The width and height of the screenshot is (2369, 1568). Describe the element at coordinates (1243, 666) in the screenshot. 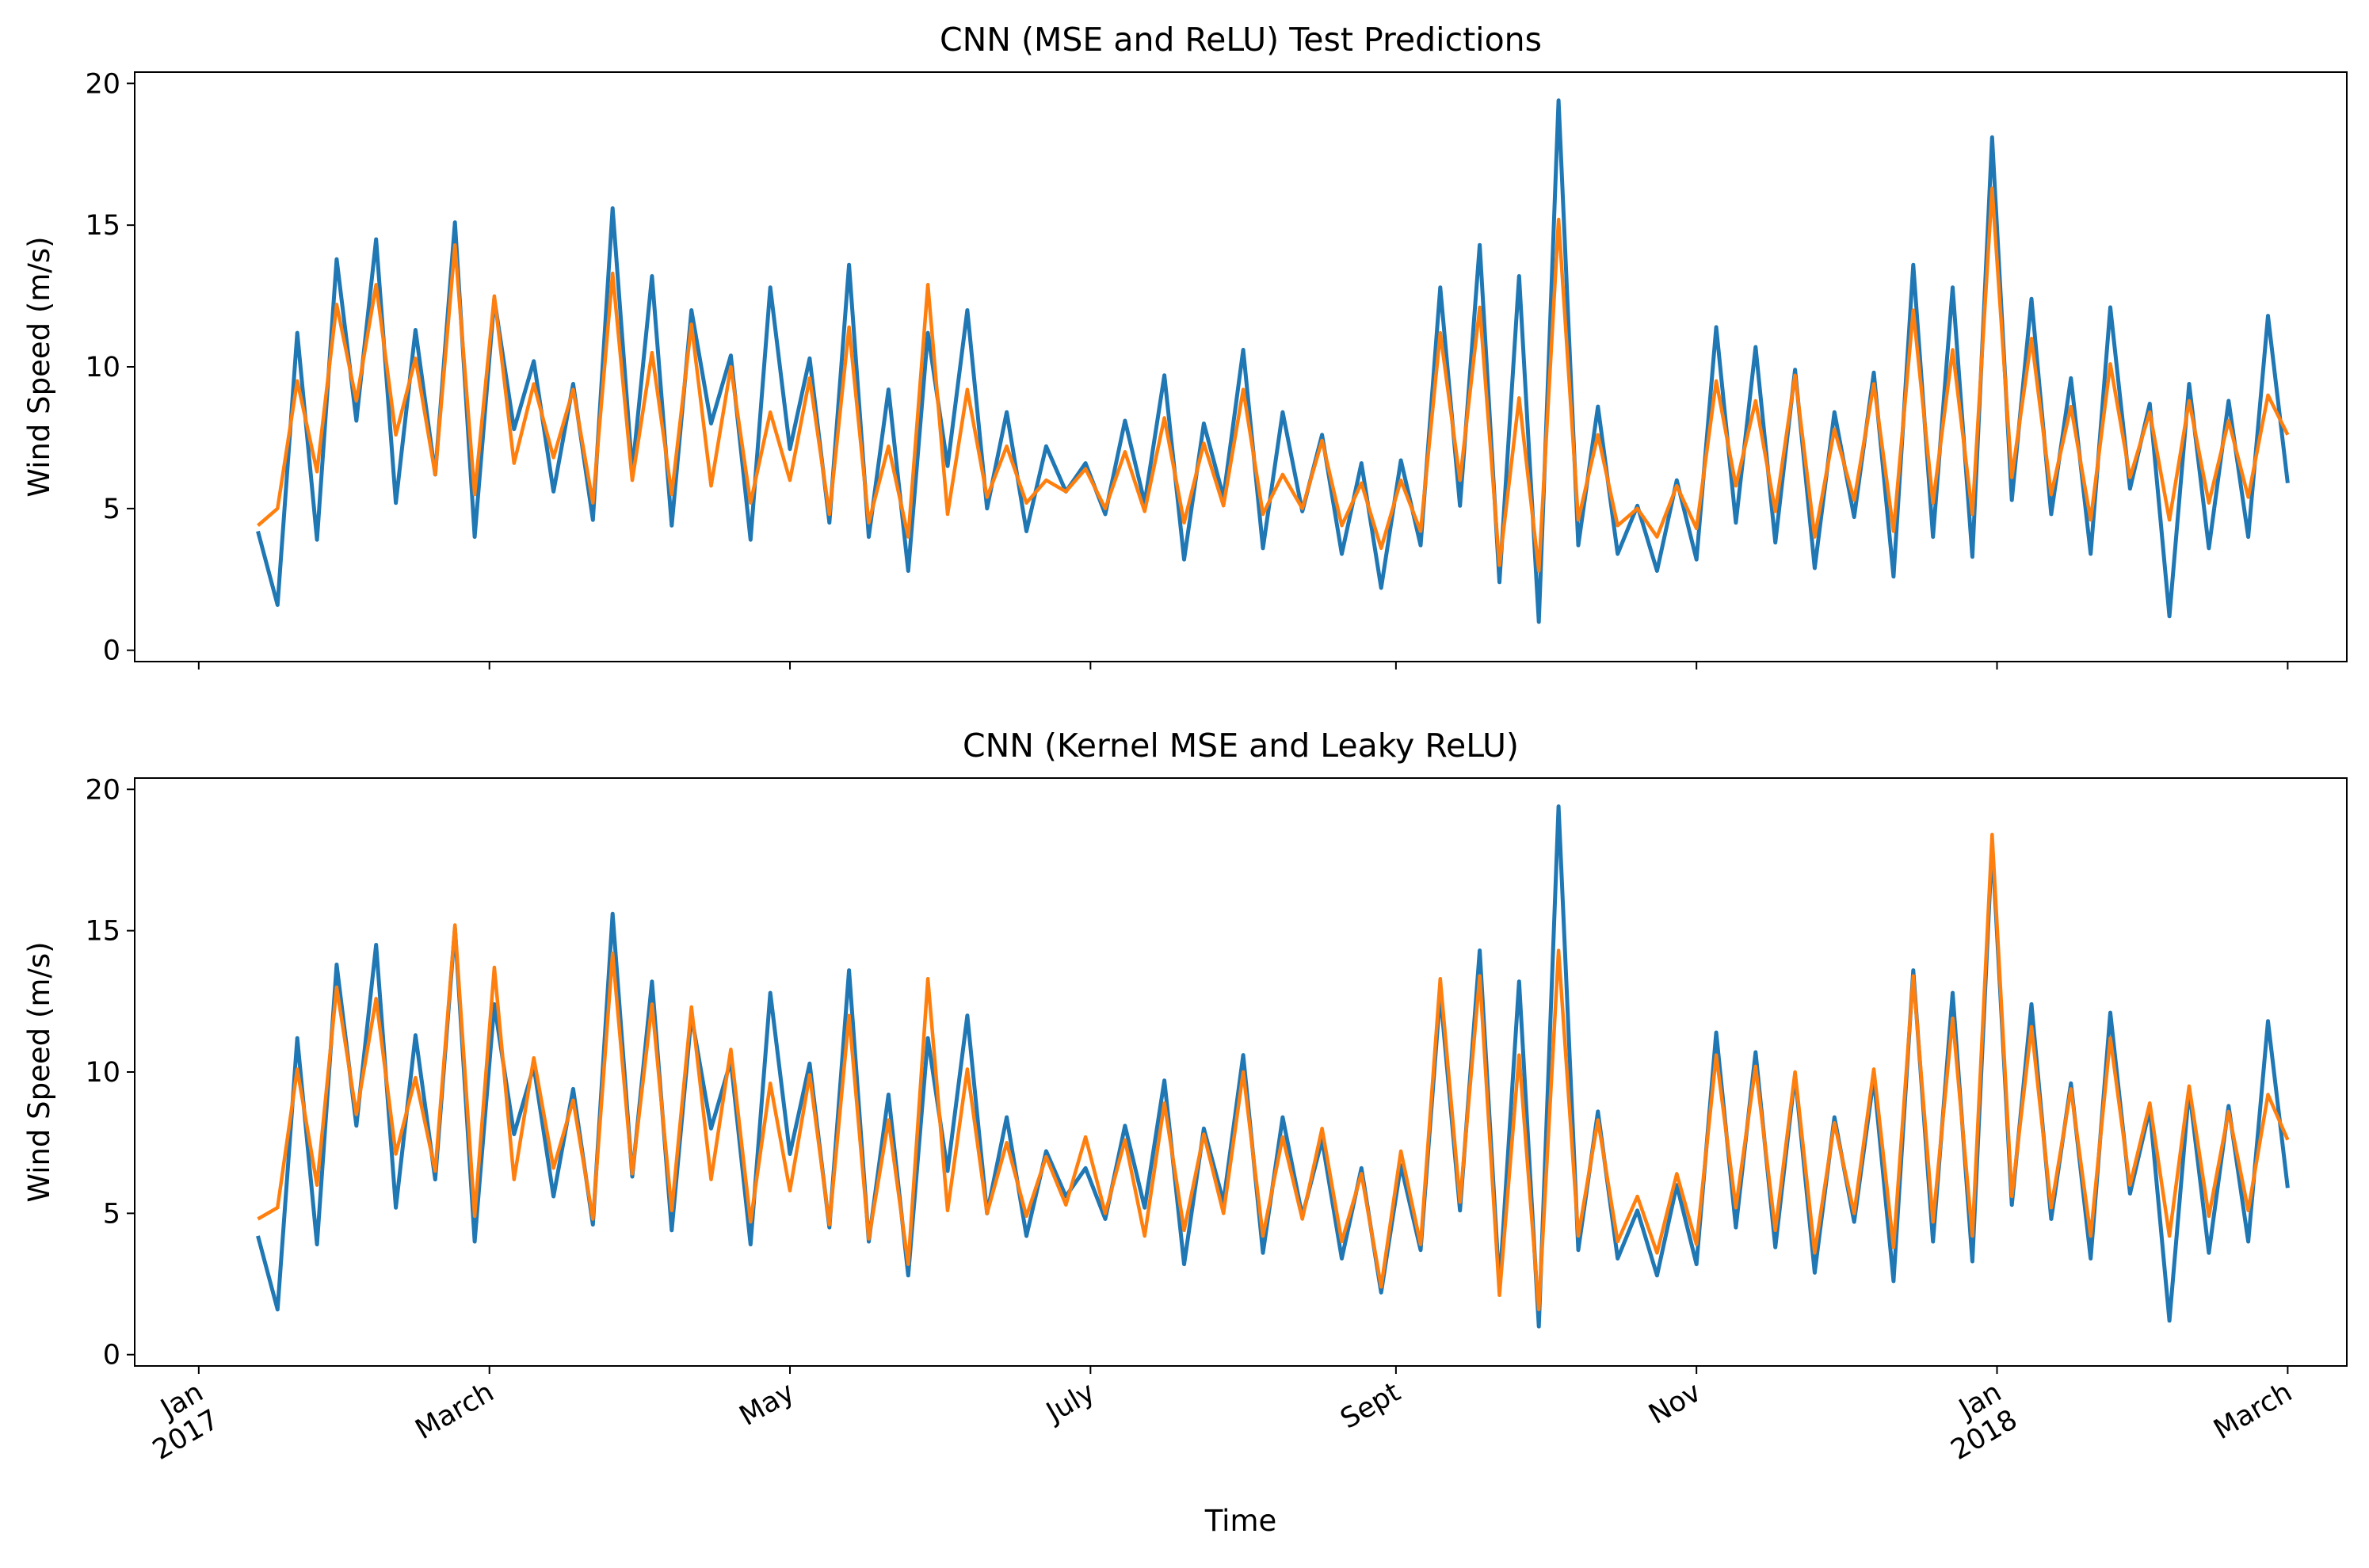

I see `x-axis-ticks` at that location.